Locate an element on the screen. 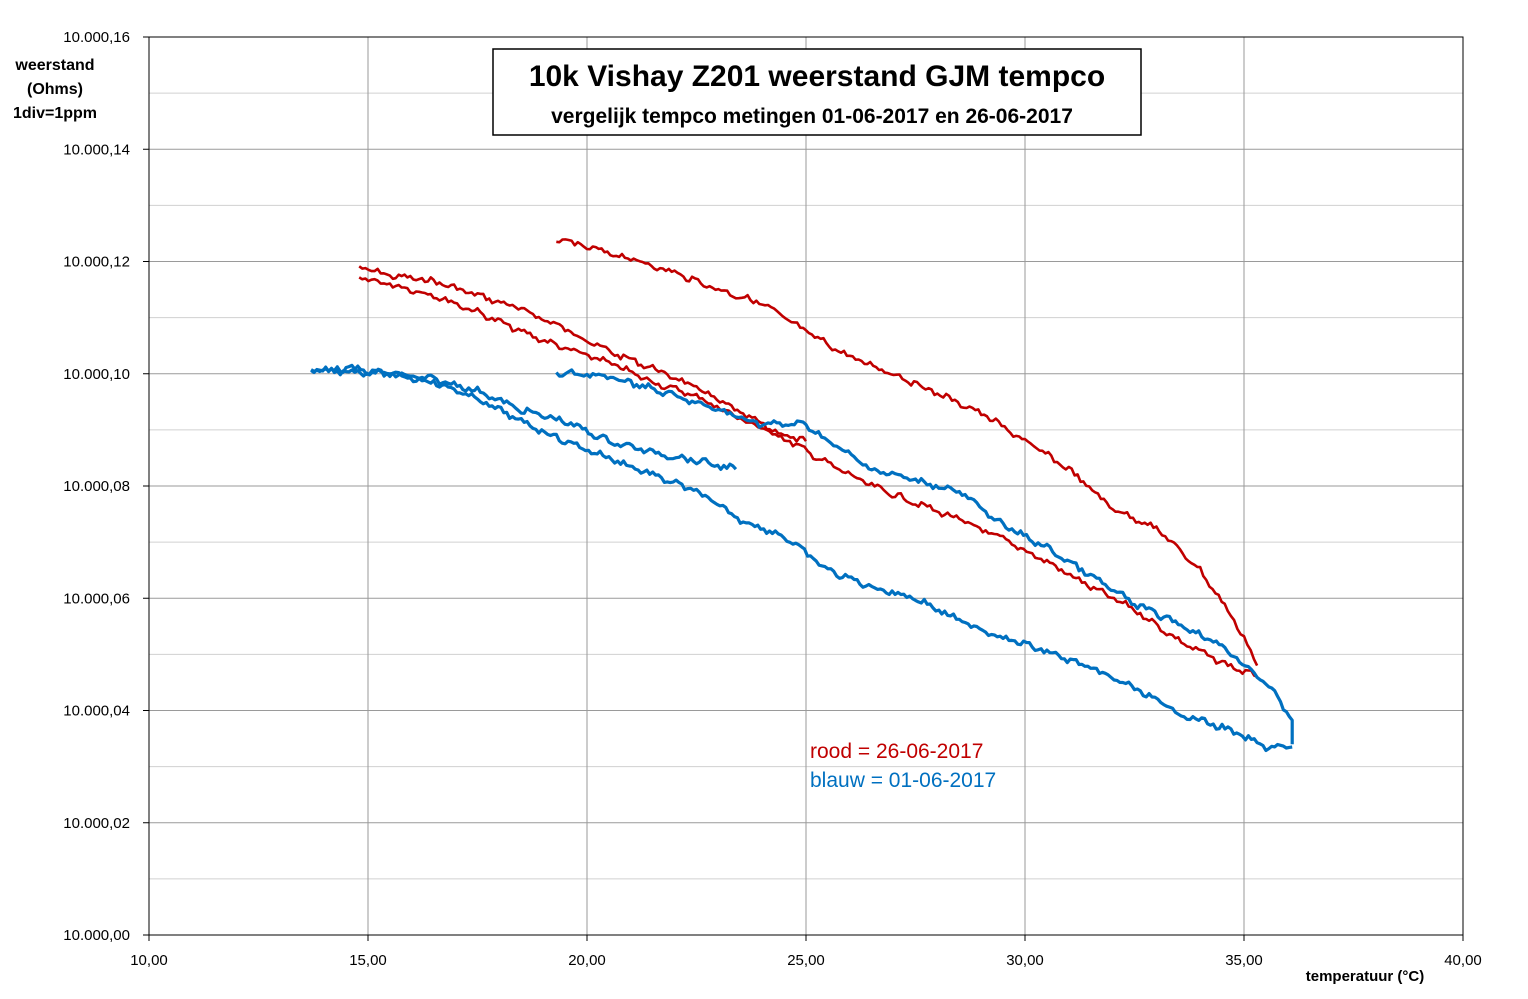 Image resolution: width=1528 pixels, height=999 pixels. y-tick-label: 10.000,10 is located at coordinates (96, 374).